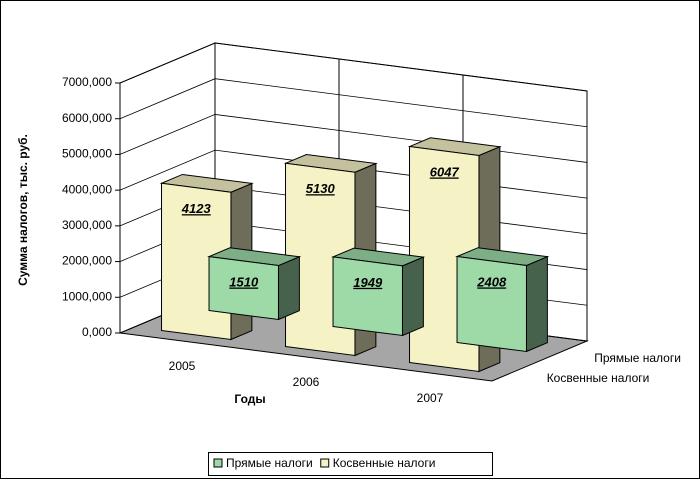 This screenshot has width=700, height=479. Describe the element at coordinates (87, 189) in the screenshot. I see `y-tick-label: 4000,000` at that location.